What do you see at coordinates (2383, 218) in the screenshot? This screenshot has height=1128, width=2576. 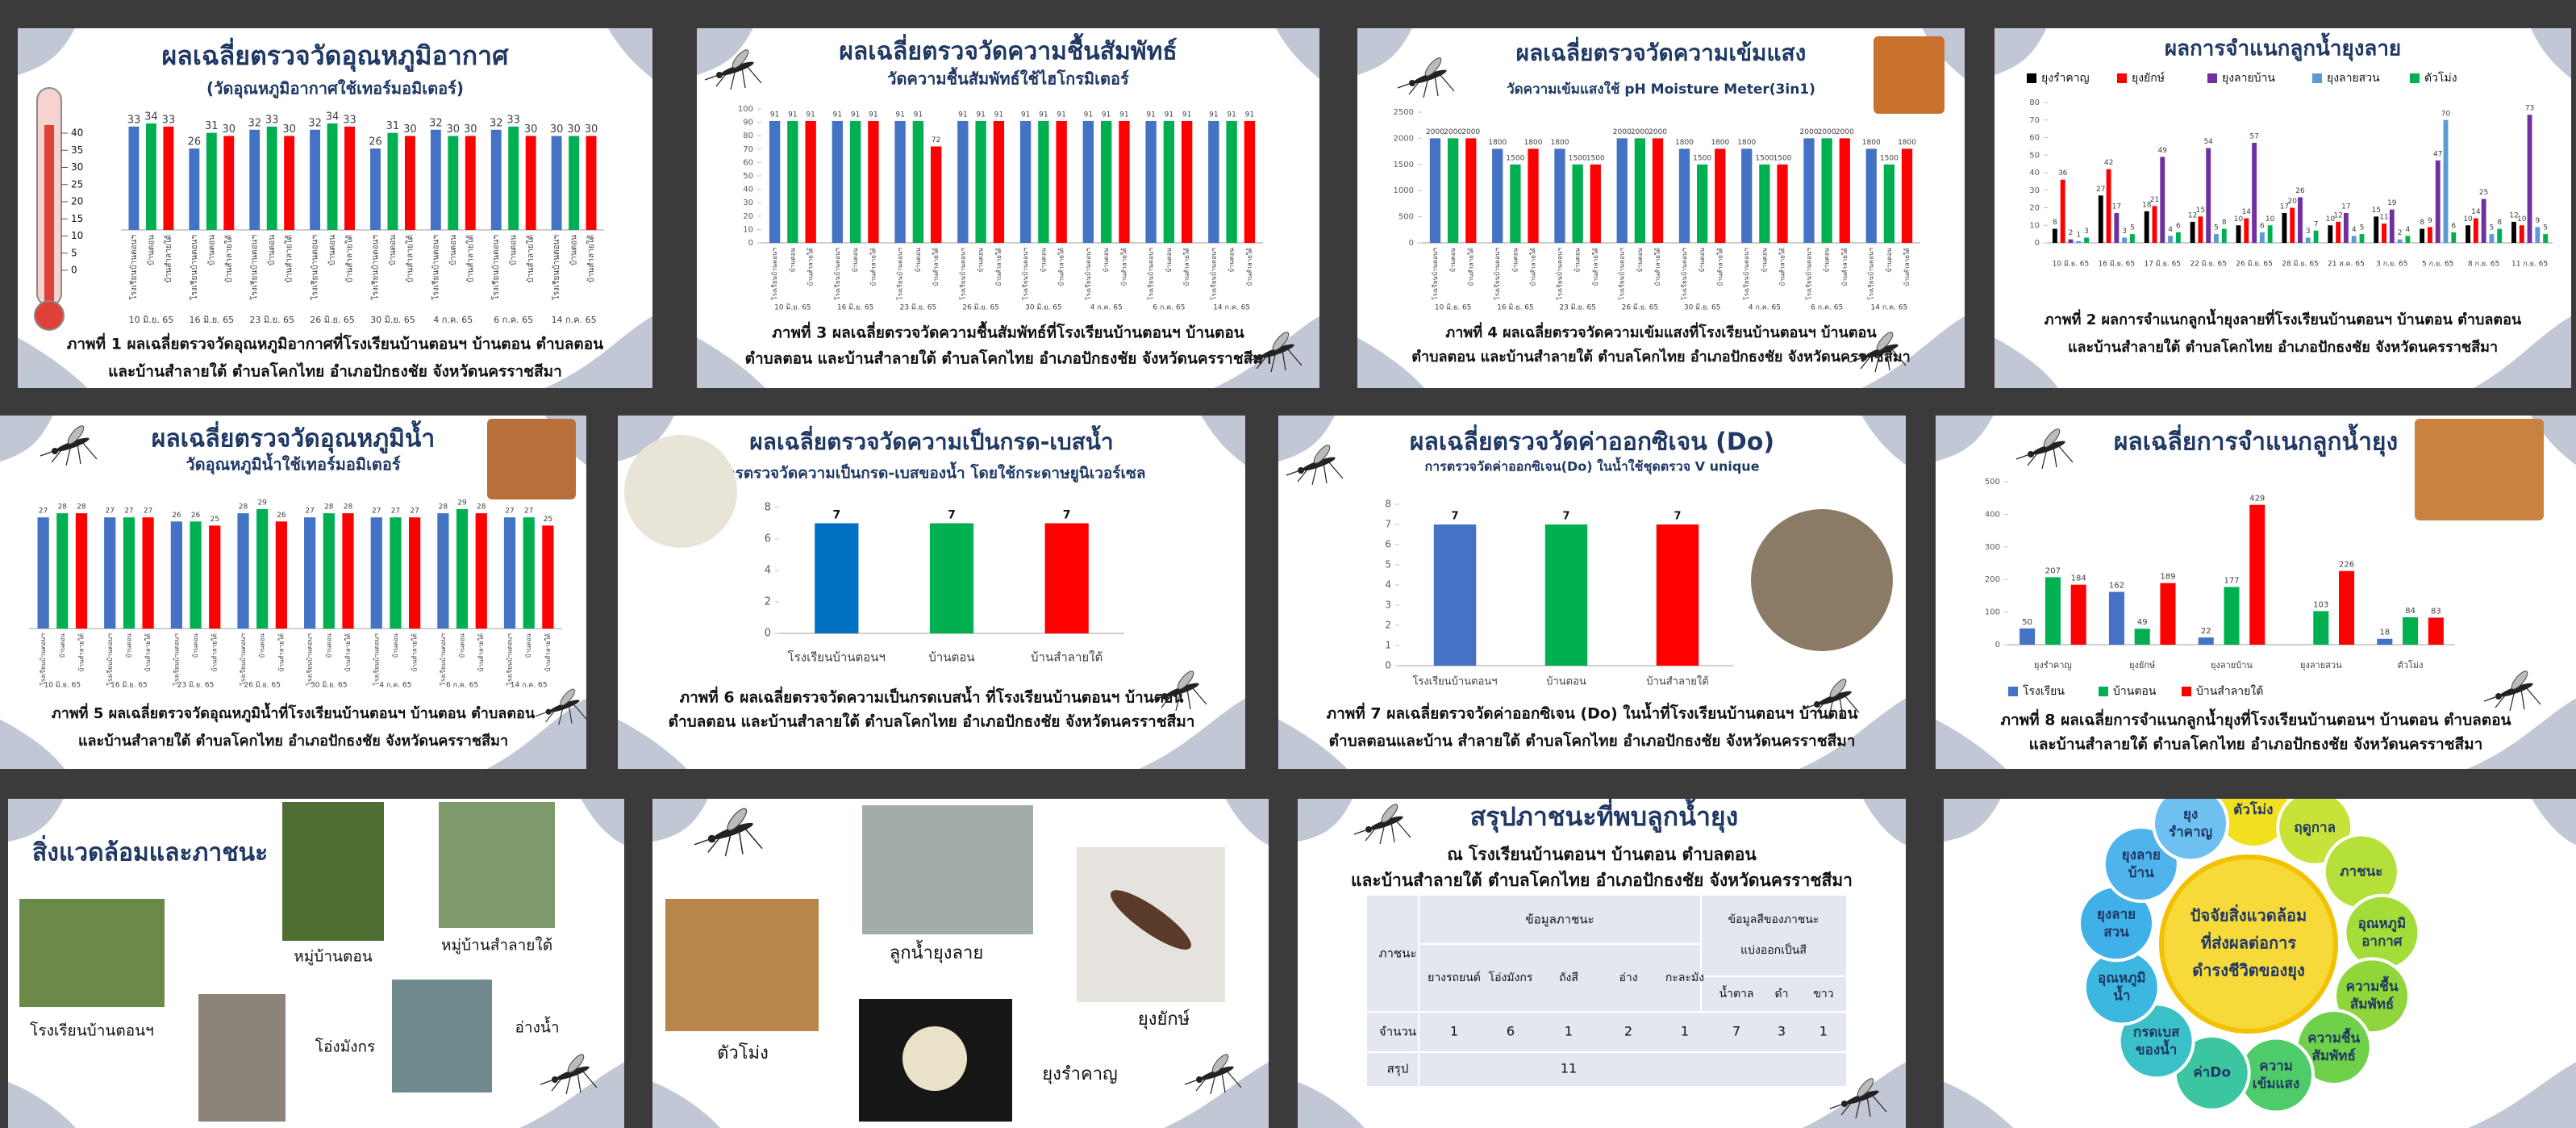 I see `value-label: 11` at bounding box center [2383, 218].